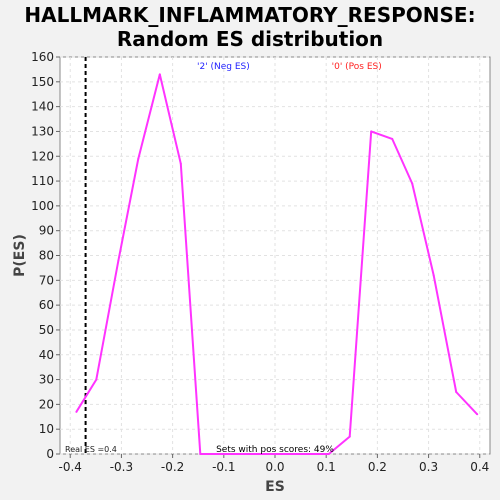 Image resolution: width=500 pixels, height=500 pixels. I want to click on y-tick-label: 70, so click(46, 280).